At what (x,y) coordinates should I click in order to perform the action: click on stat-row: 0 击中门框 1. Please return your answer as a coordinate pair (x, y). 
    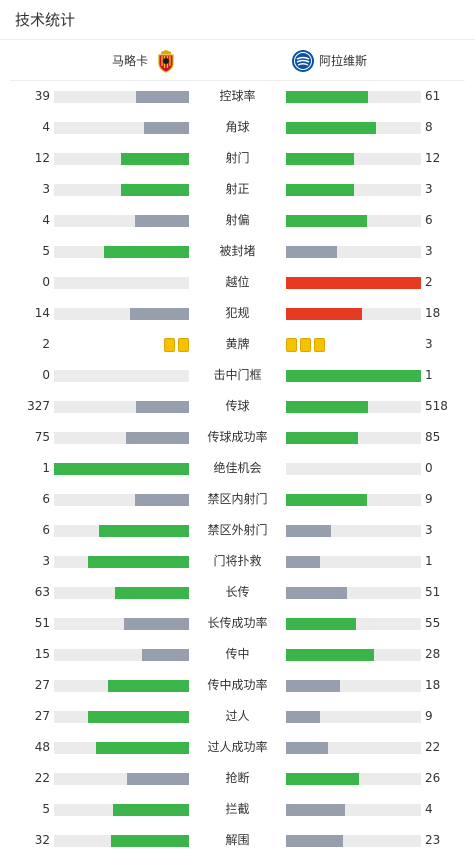
    Looking at the image, I should click on (237, 375).